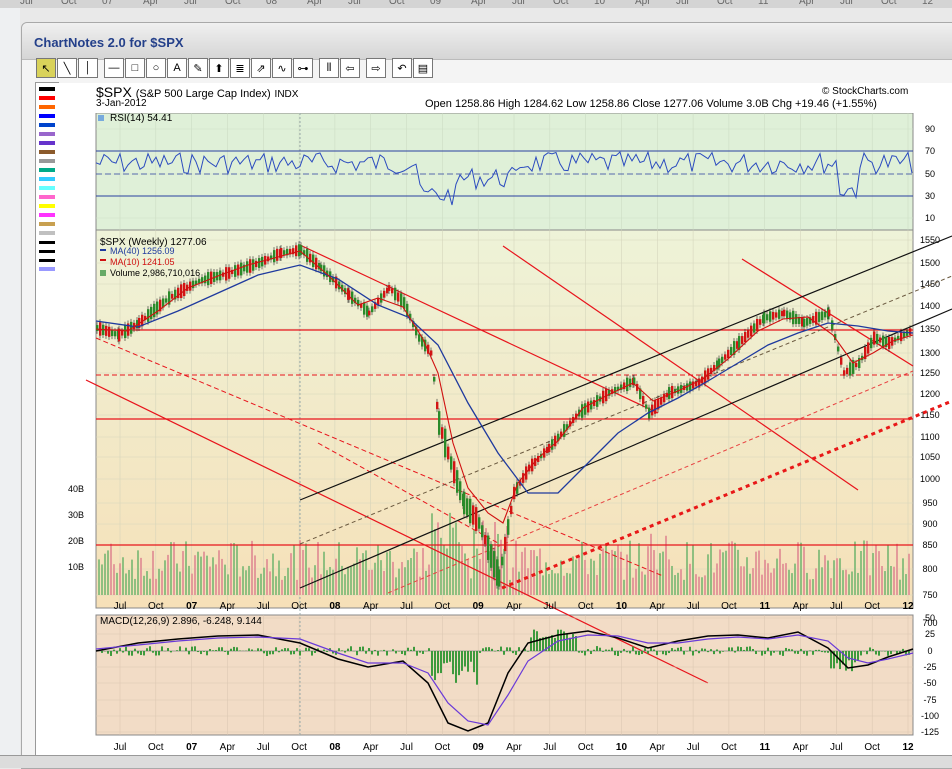  I want to click on pencil-tool-button: ✎, so click(198, 68).